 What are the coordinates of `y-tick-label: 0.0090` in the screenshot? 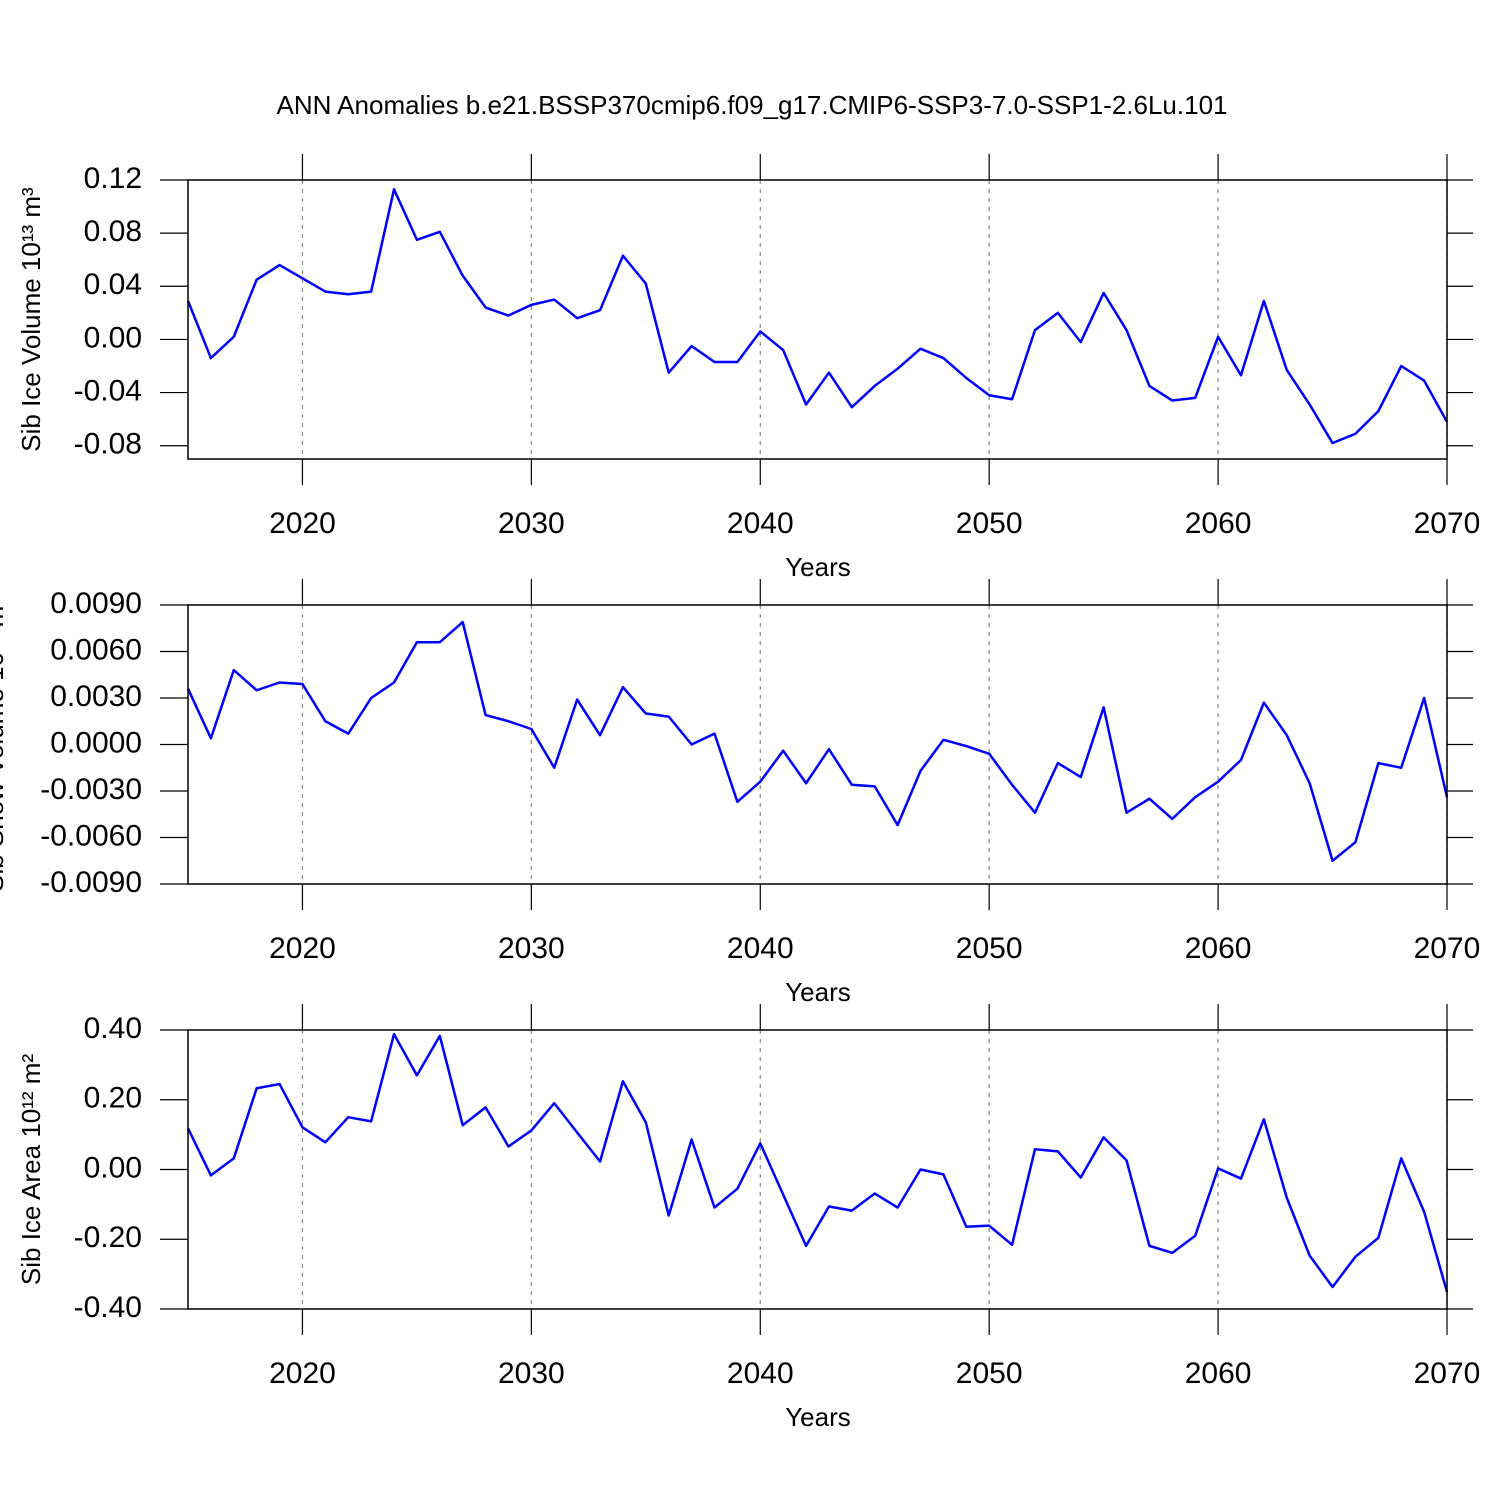 It's located at (96, 603).